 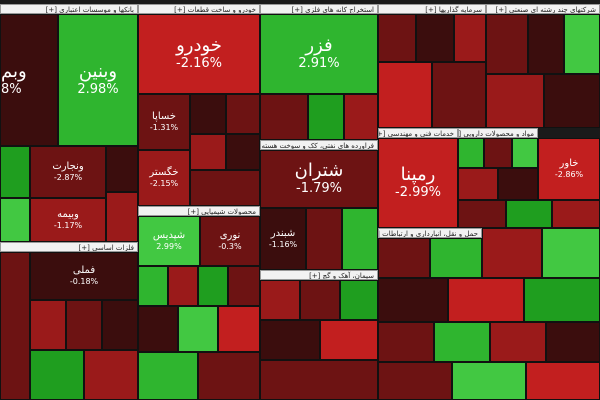 I want to click on tile-shabandar: شبندر -1.16%, so click(x=283, y=239).